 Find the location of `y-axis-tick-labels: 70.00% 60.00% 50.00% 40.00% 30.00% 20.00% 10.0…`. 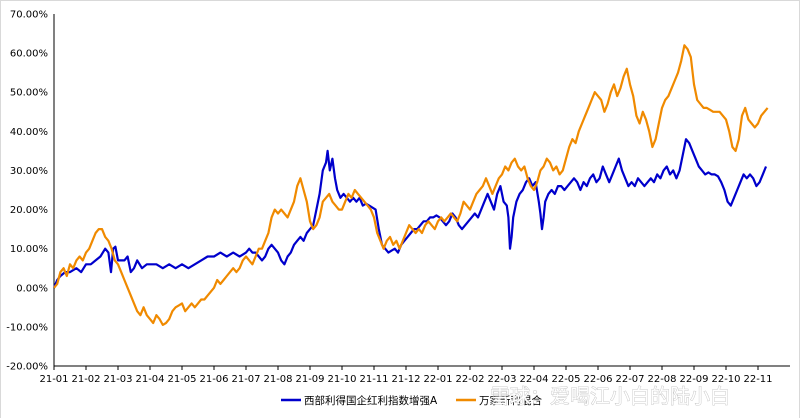

y-axis-tick-labels: 70.00% 60.00% 50.00% 40.00% 30.00% 20.00% 10.0… is located at coordinates (27, 191).